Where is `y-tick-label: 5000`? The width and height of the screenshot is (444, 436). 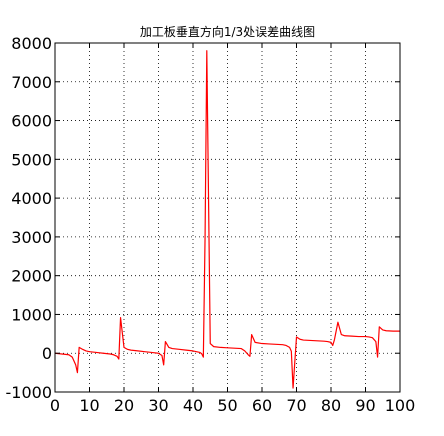 y-tick-label: 5000 is located at coordinates (31, 159).